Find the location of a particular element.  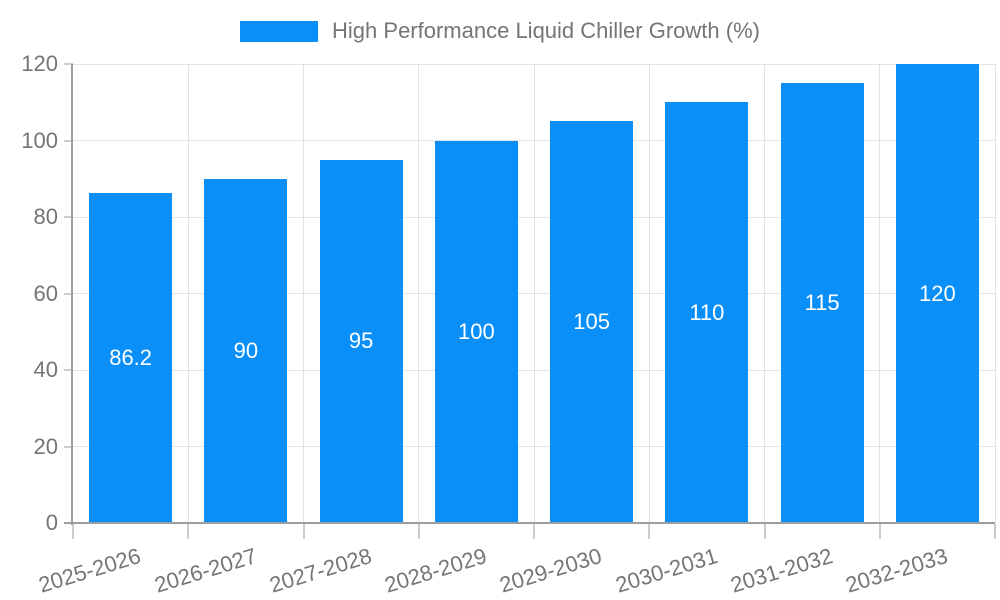

bar-value-label: 95 is located at coordinates (361, 341).